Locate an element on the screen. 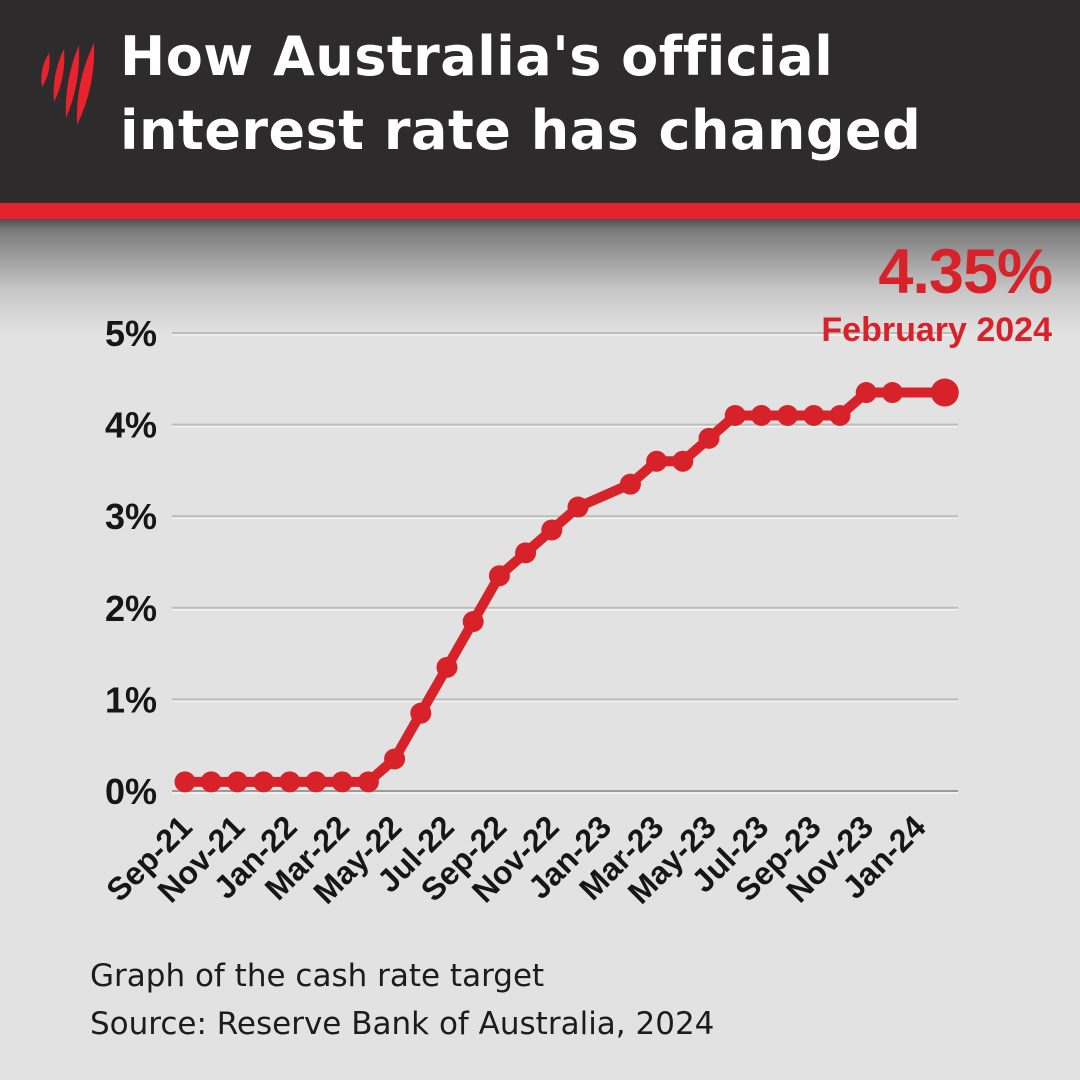  footer-caption: Graph of the cash rate target is located at coordinates (317, 976).